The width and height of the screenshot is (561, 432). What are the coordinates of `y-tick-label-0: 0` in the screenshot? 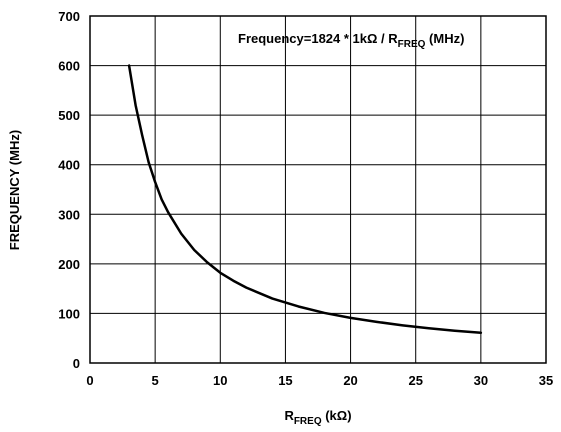 It's located at (76, 363).